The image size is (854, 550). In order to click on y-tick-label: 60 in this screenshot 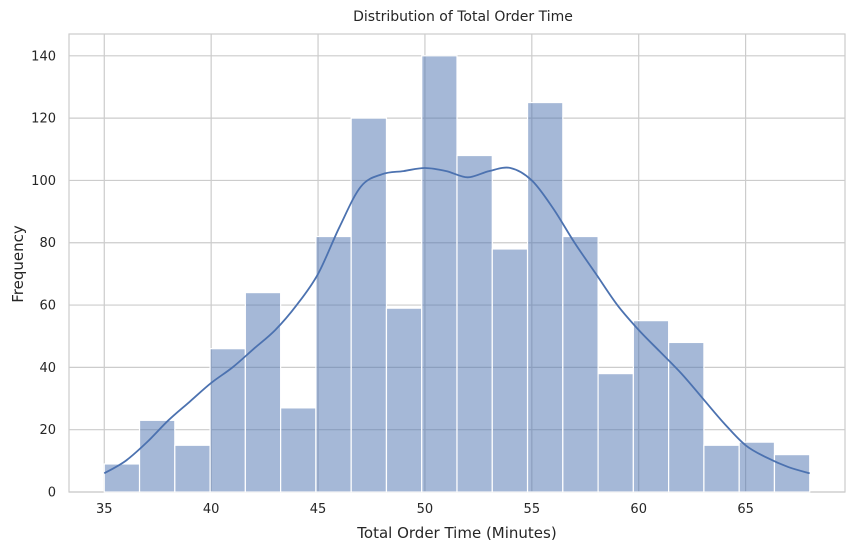, I will do `click(47, 306)`.